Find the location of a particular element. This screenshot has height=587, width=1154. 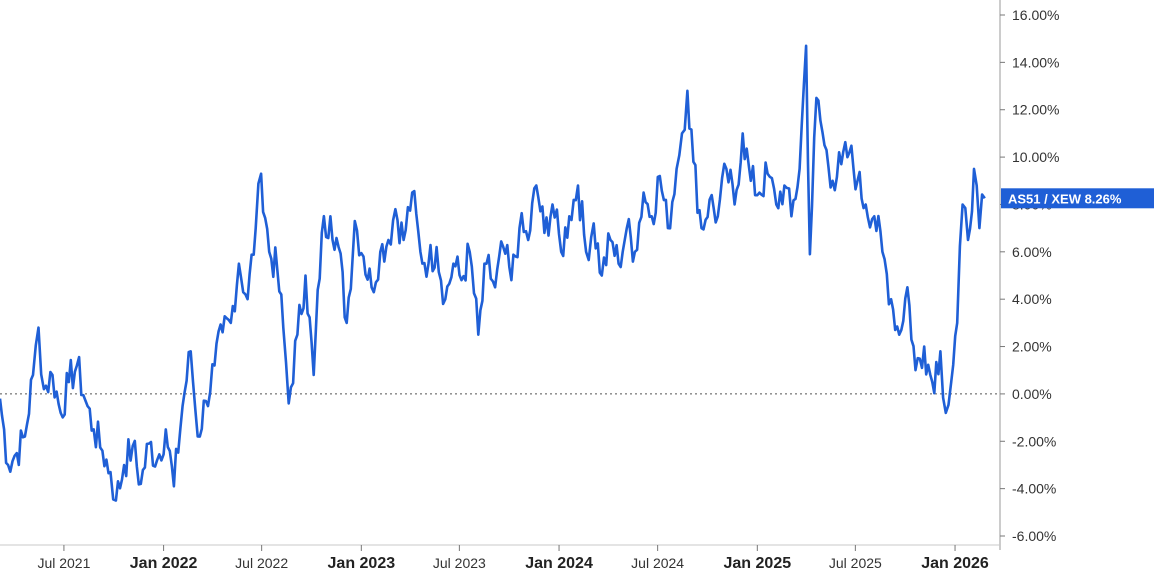

x-tick-label: Jan 2023 is located at coordinates (362, 563).